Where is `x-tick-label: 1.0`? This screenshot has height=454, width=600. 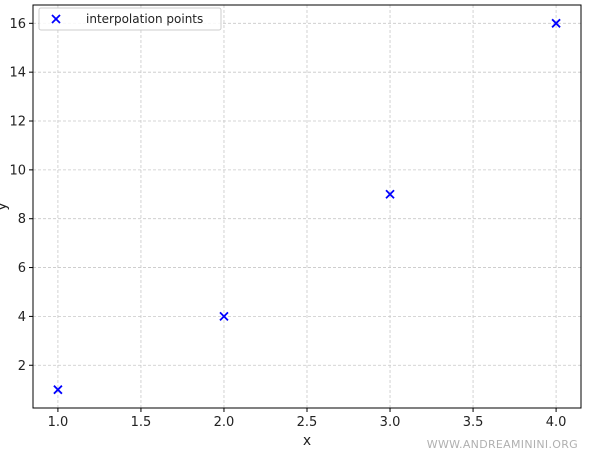
x-tick-label: 1.0 is located at coordinates (58, 422).